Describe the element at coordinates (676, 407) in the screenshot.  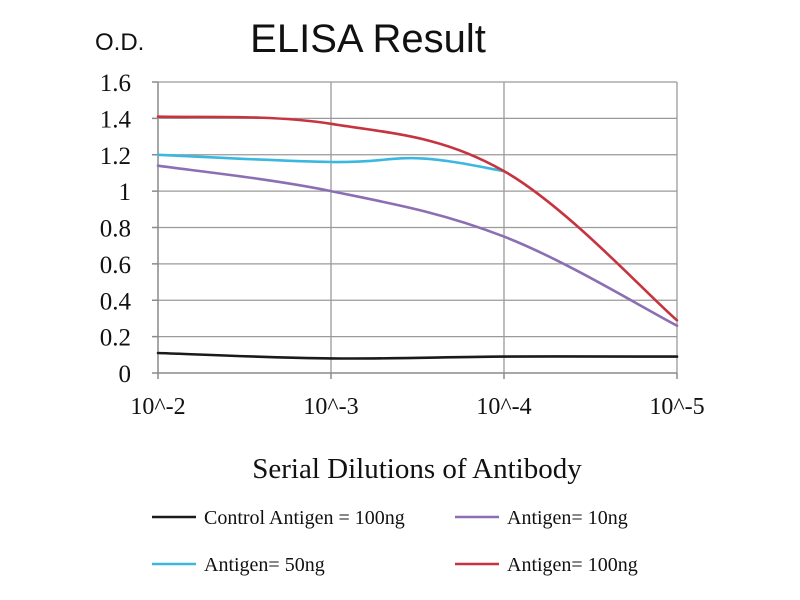
I see `x-tick-label: 10^-5` at that location.